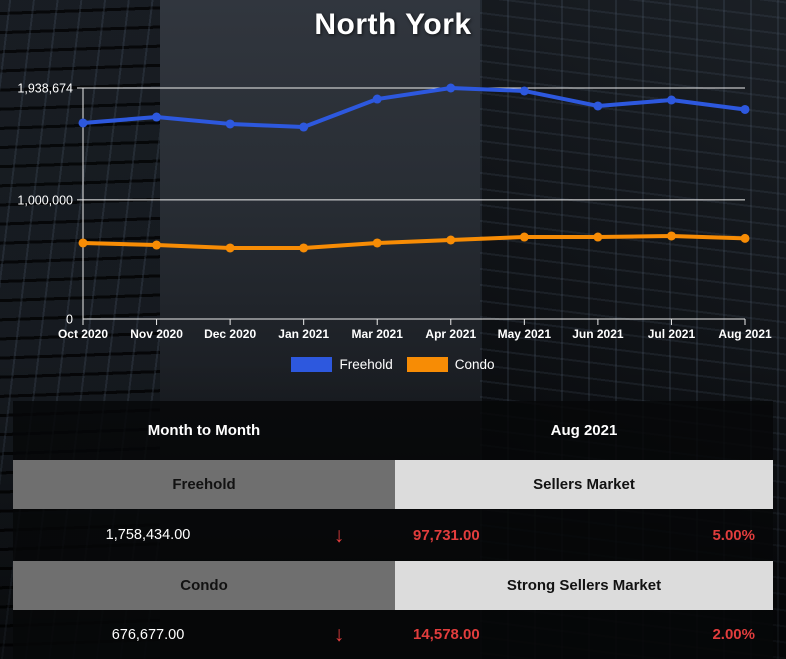  Describe the element at coordinates (148, 634) in the screenshot. I see `condo-price-value: 676,677.00` at that location.